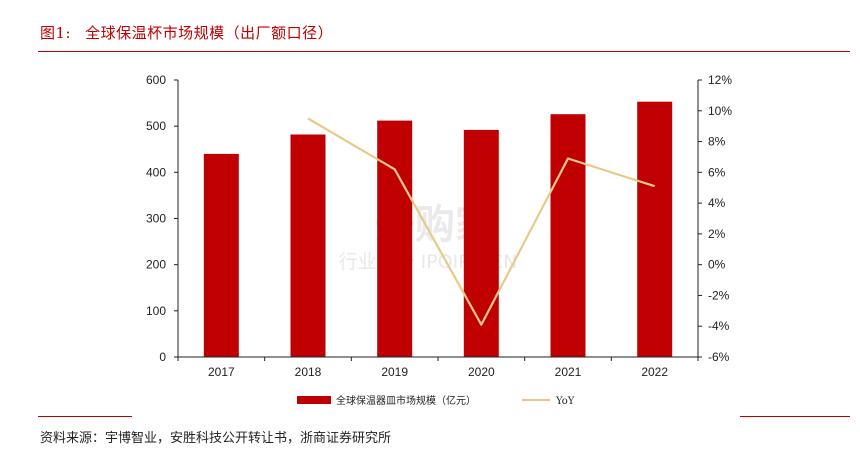 Image resolution: width=860 pixels, height=462 pixels. Describe the element at coordinates (568, 235) in the screenshot. I see `bar-2021` at that location.